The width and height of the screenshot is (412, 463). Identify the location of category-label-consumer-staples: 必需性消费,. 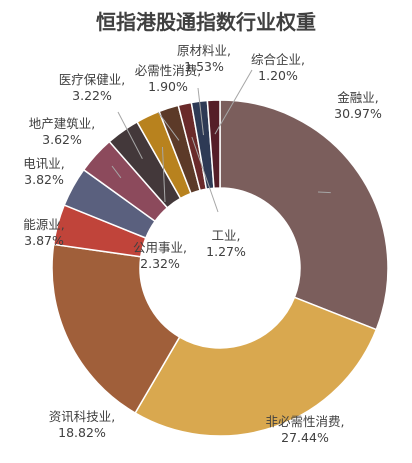
(168, 70).